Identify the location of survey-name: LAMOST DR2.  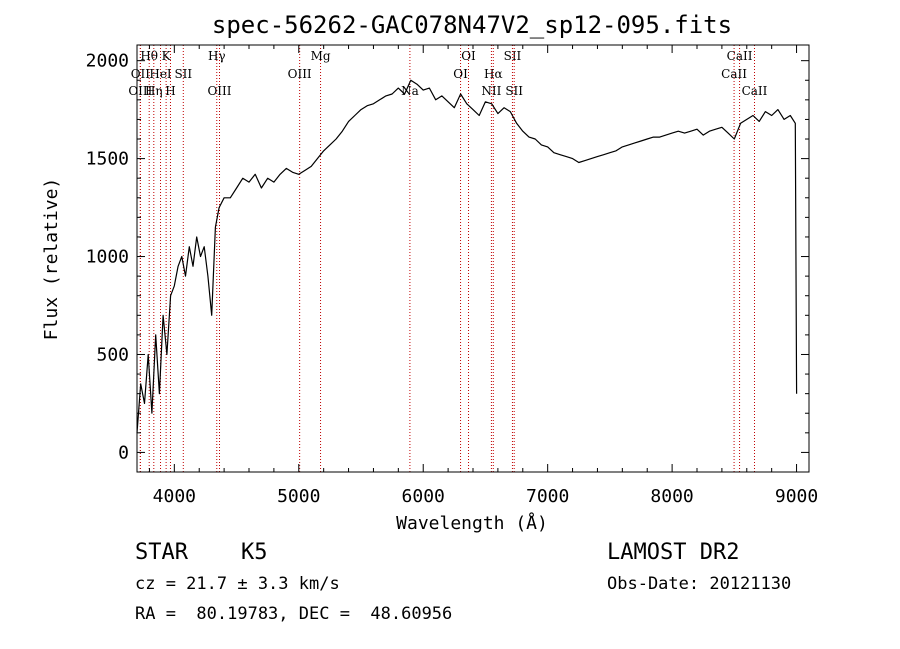
(673, 552).